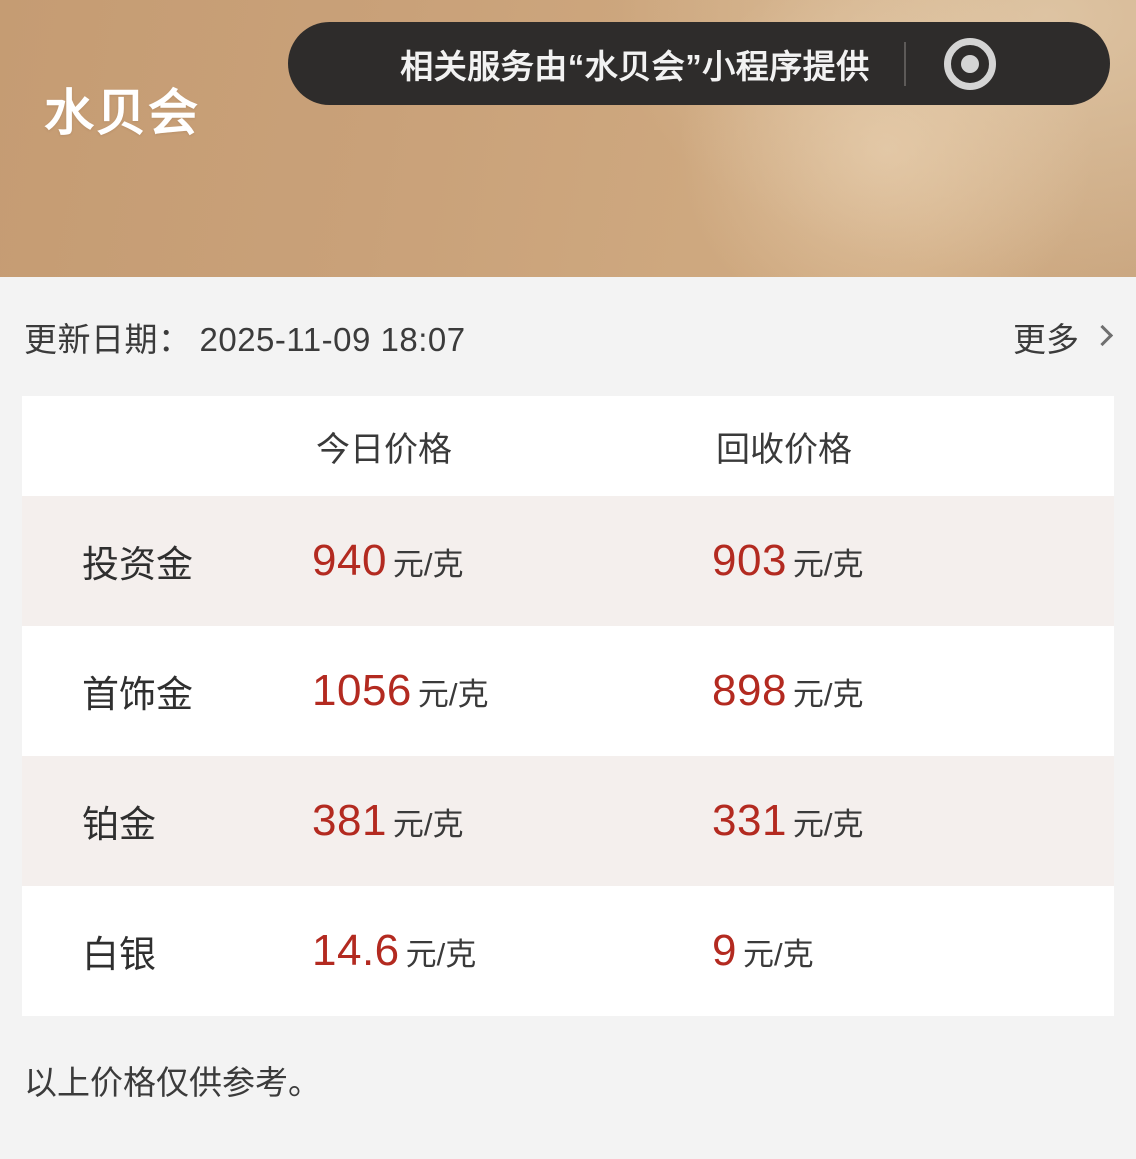  I want to click on recycle-price-amount: 898, so click(749, 690).